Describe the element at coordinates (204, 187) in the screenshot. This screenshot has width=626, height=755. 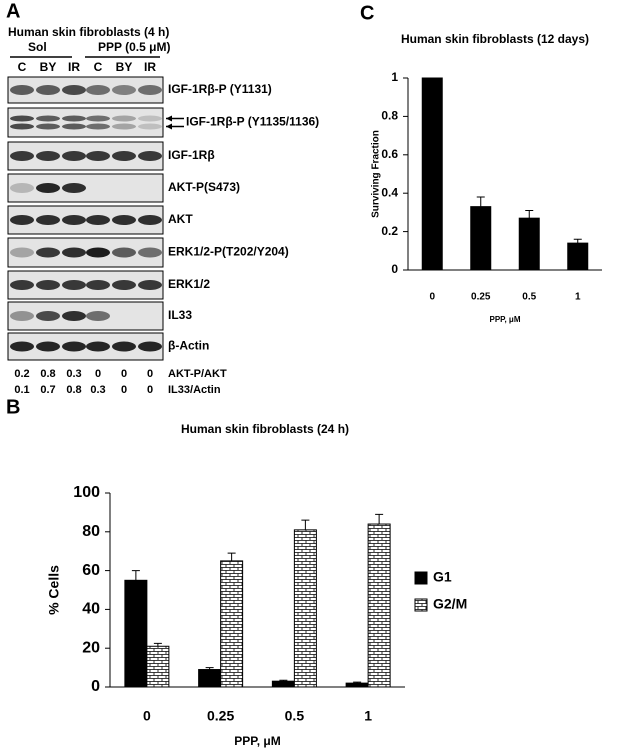
I see `blot-label: AKT-P(S473)` at that location.